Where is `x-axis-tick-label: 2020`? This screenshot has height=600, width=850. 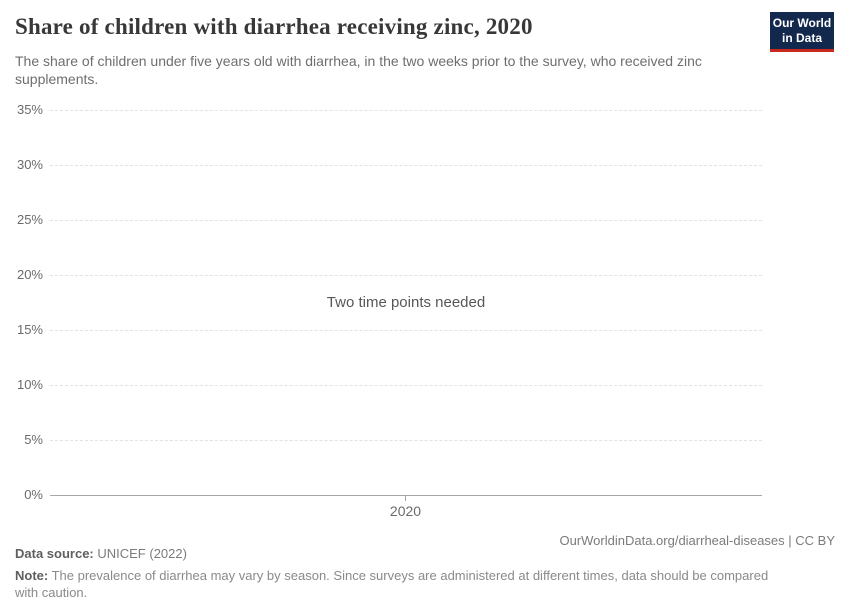 x-axis-tick-label: 2020 is located at coordinates (405, 511).